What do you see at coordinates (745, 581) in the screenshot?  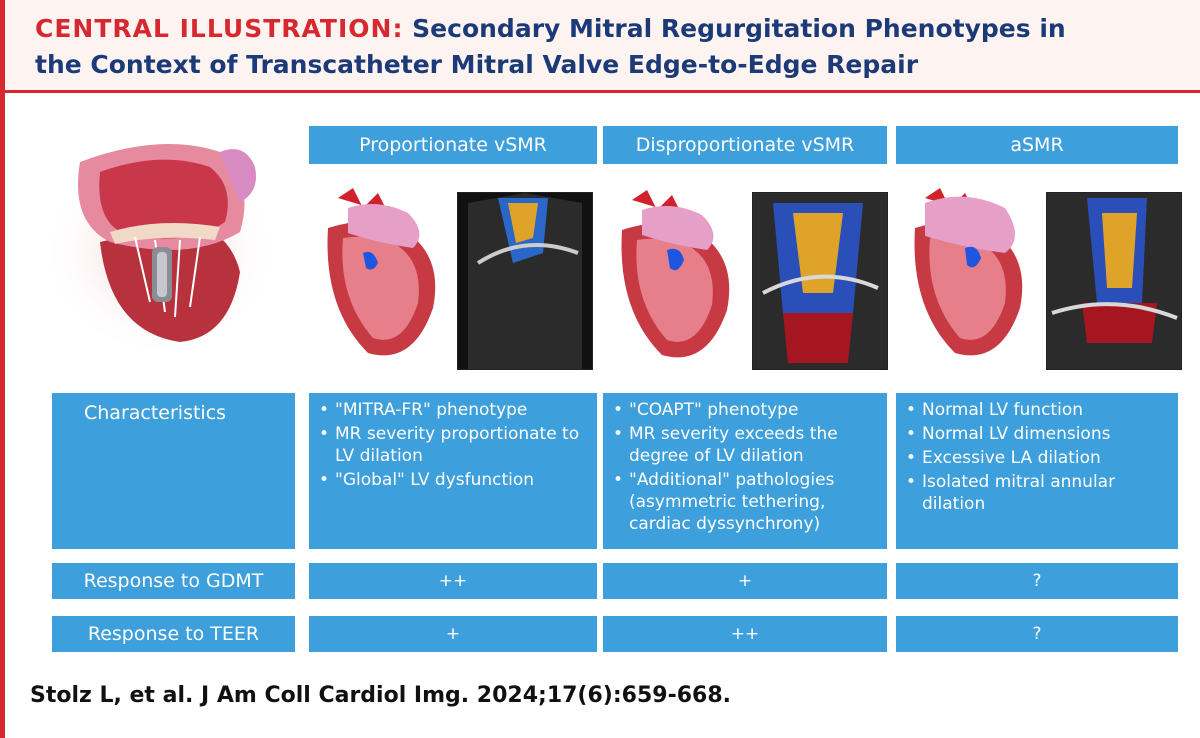 I see `gdmt-response-disproportionate: +` at bounding box center [745, 581].